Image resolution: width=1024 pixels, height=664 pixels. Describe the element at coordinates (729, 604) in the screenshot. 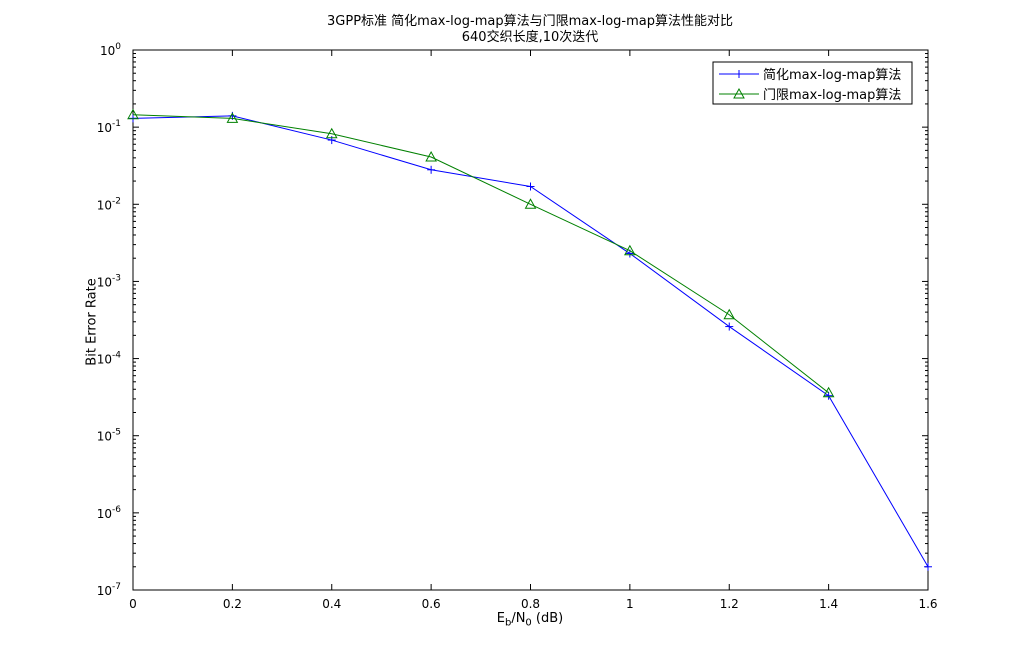

I see `x-tick-label: 1.2` at that location.